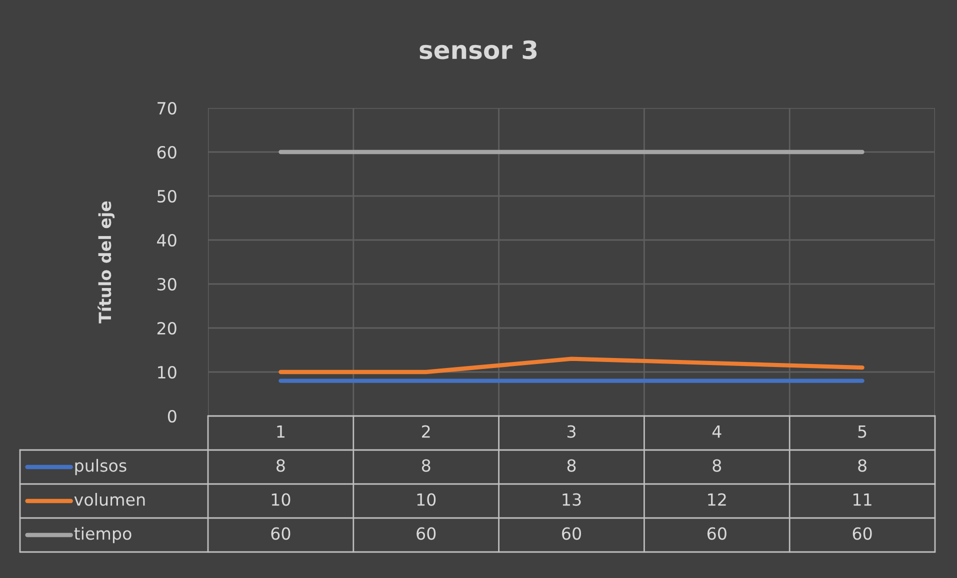 The width and height of the screenshot is (957, 578). I want to click on y-tick-label: 60, so click(166, 152).